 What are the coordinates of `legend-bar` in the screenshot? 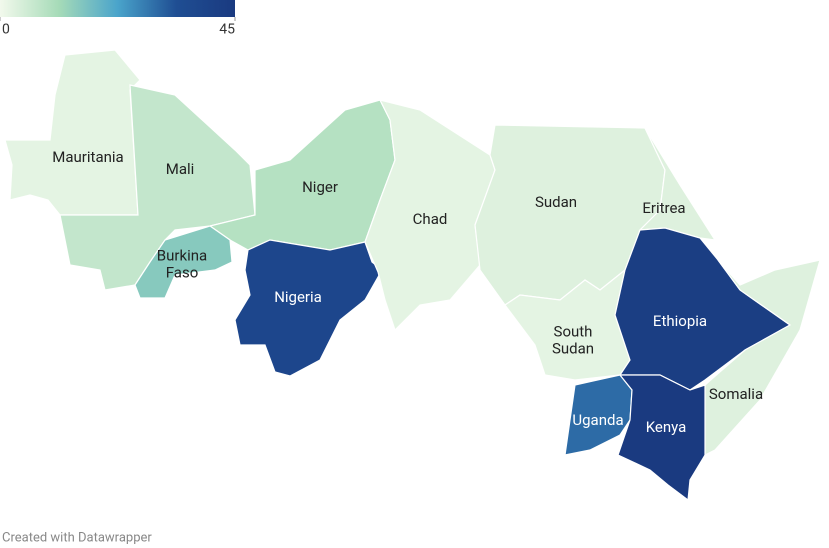 It's located at (117, 8).